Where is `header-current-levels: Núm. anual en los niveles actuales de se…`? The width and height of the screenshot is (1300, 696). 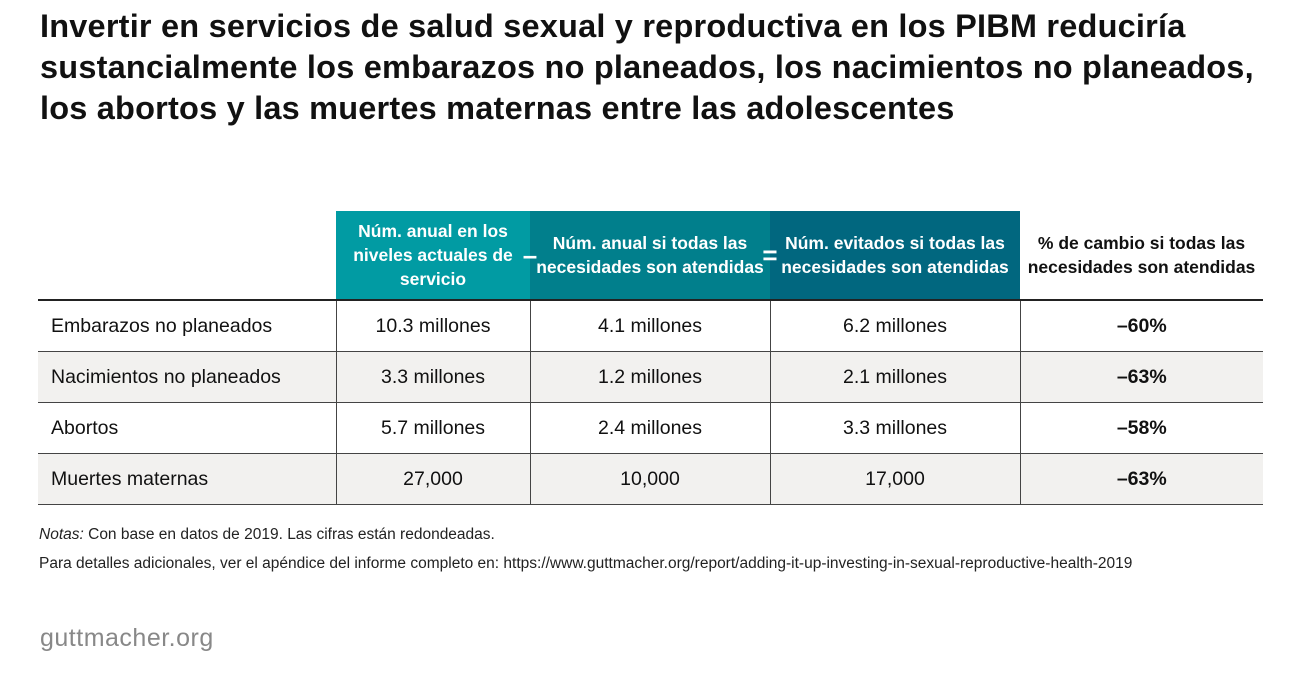
header-current-levels: Núm. anual en los niveles actuales de se… is located at coordinates (433, 255).